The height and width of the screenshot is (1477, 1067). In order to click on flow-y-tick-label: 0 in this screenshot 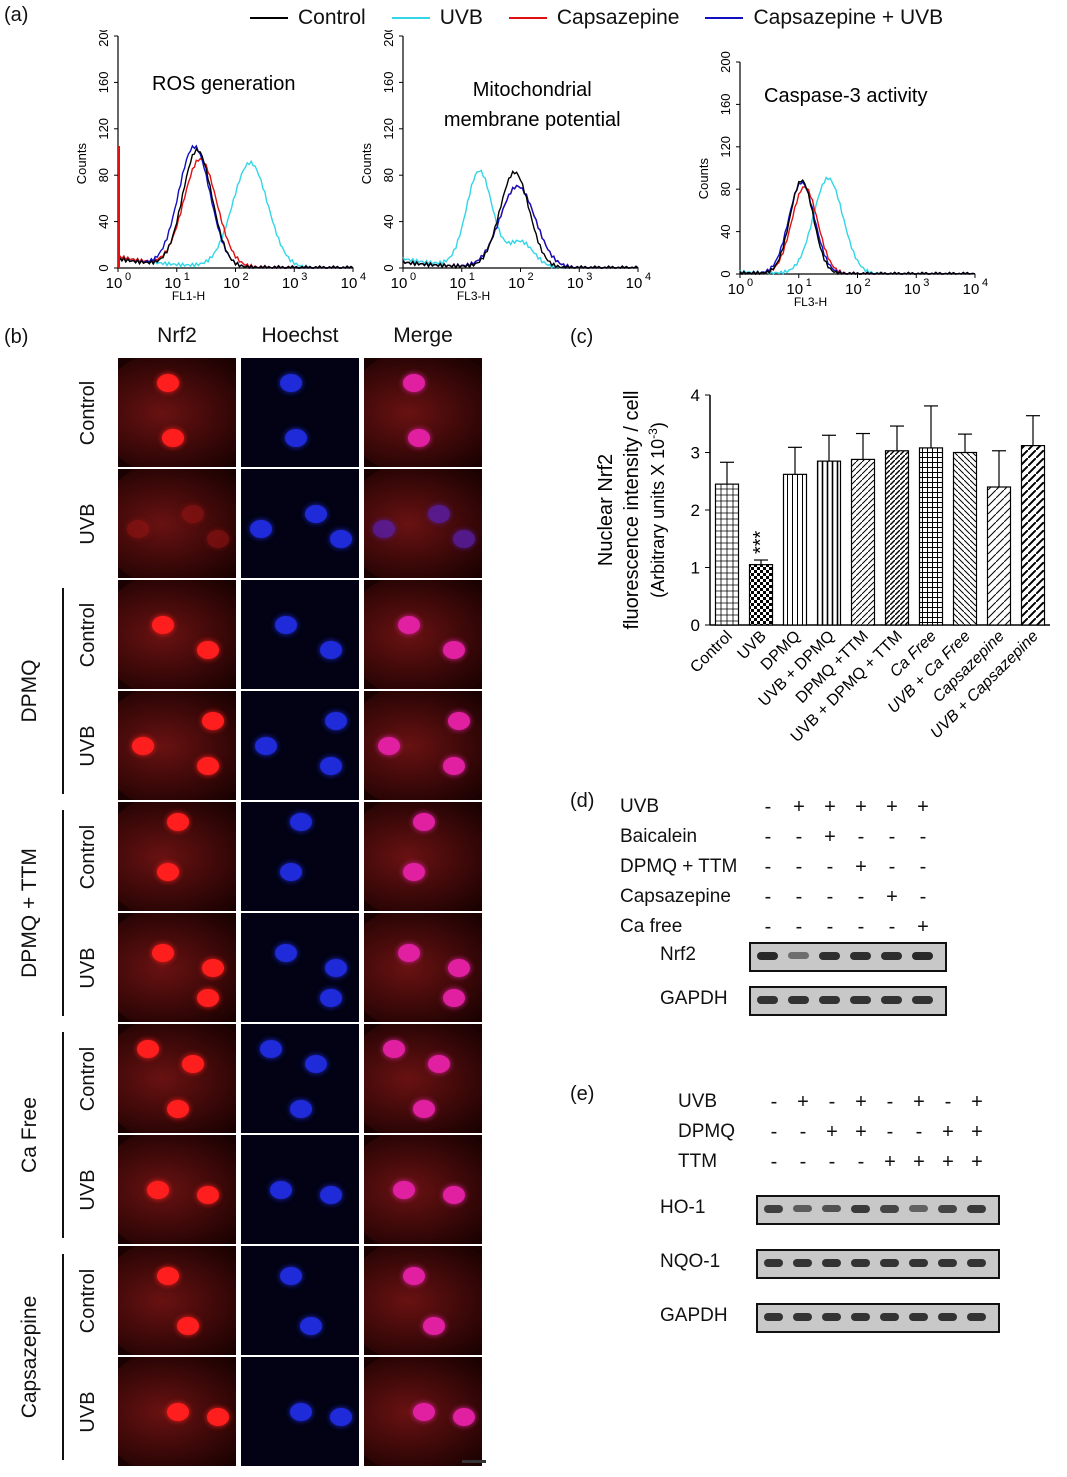, I will do `click(725, 273)`.